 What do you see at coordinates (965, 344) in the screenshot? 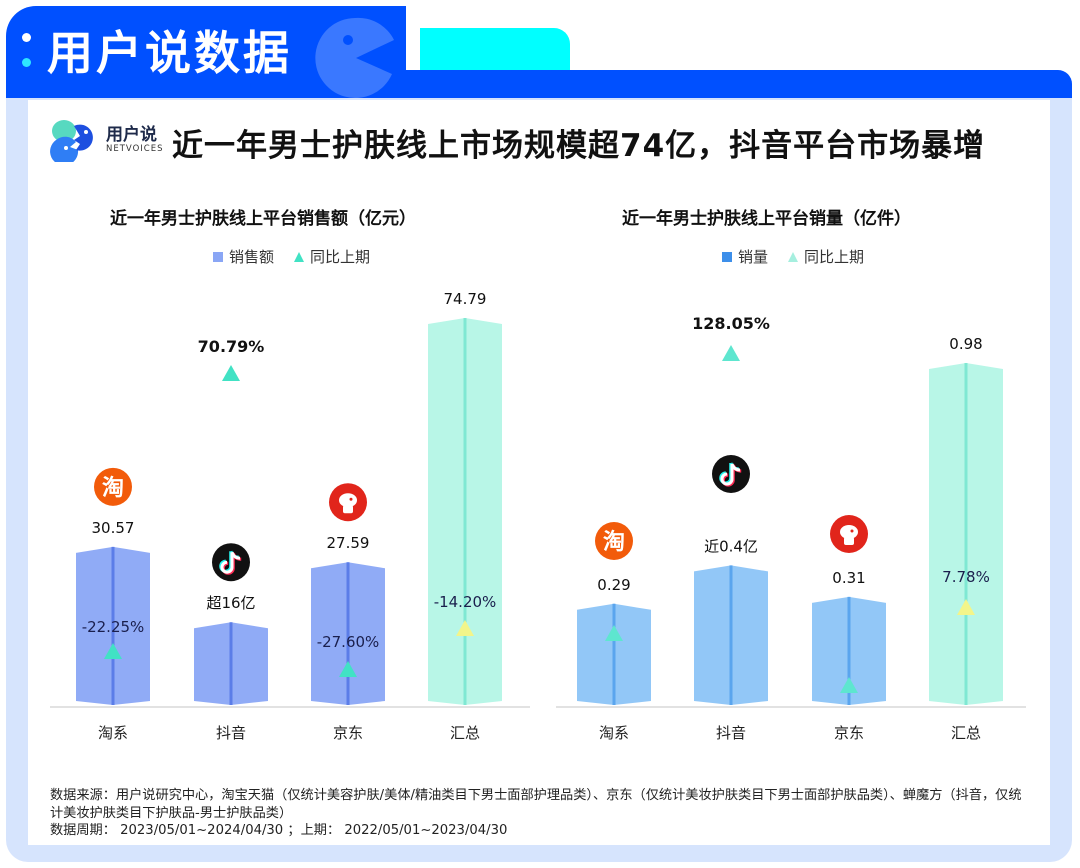
I see `chart-2-value-label: 0.98` at bounding box center [965, 344].